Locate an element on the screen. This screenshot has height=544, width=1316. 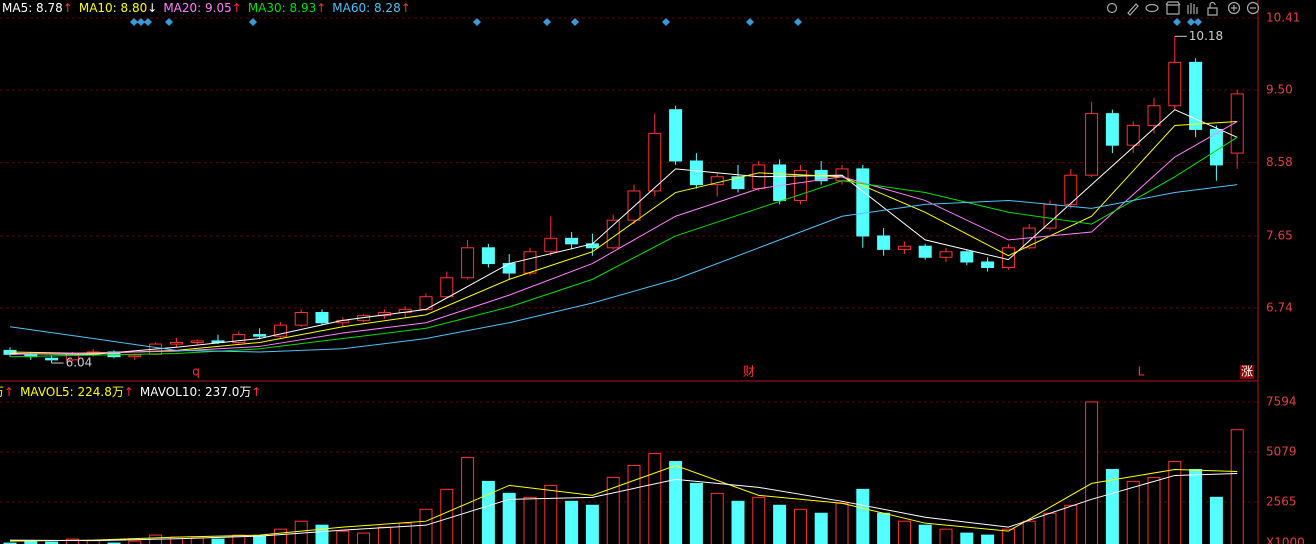
event-marker is located at coordinates (666, 22).